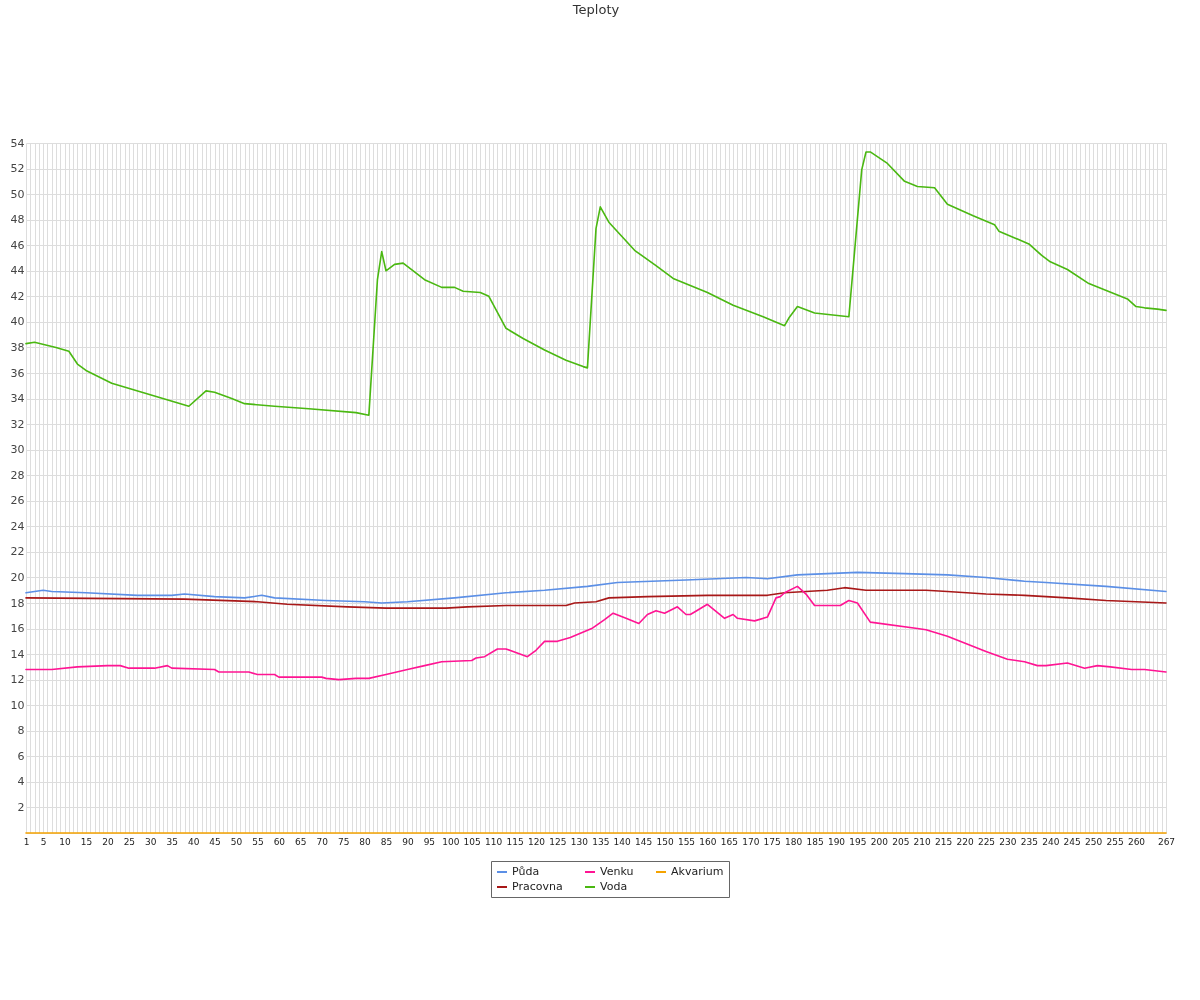 This screenshot has height=1000, width=1200. Describe the element at coordinates (922, 841) in the screenshot. I see `x-tick-label: 210` at that location.